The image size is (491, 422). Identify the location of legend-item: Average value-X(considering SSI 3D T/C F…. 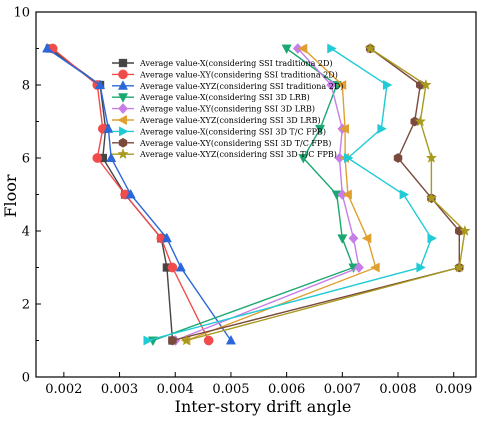
(219, 131).